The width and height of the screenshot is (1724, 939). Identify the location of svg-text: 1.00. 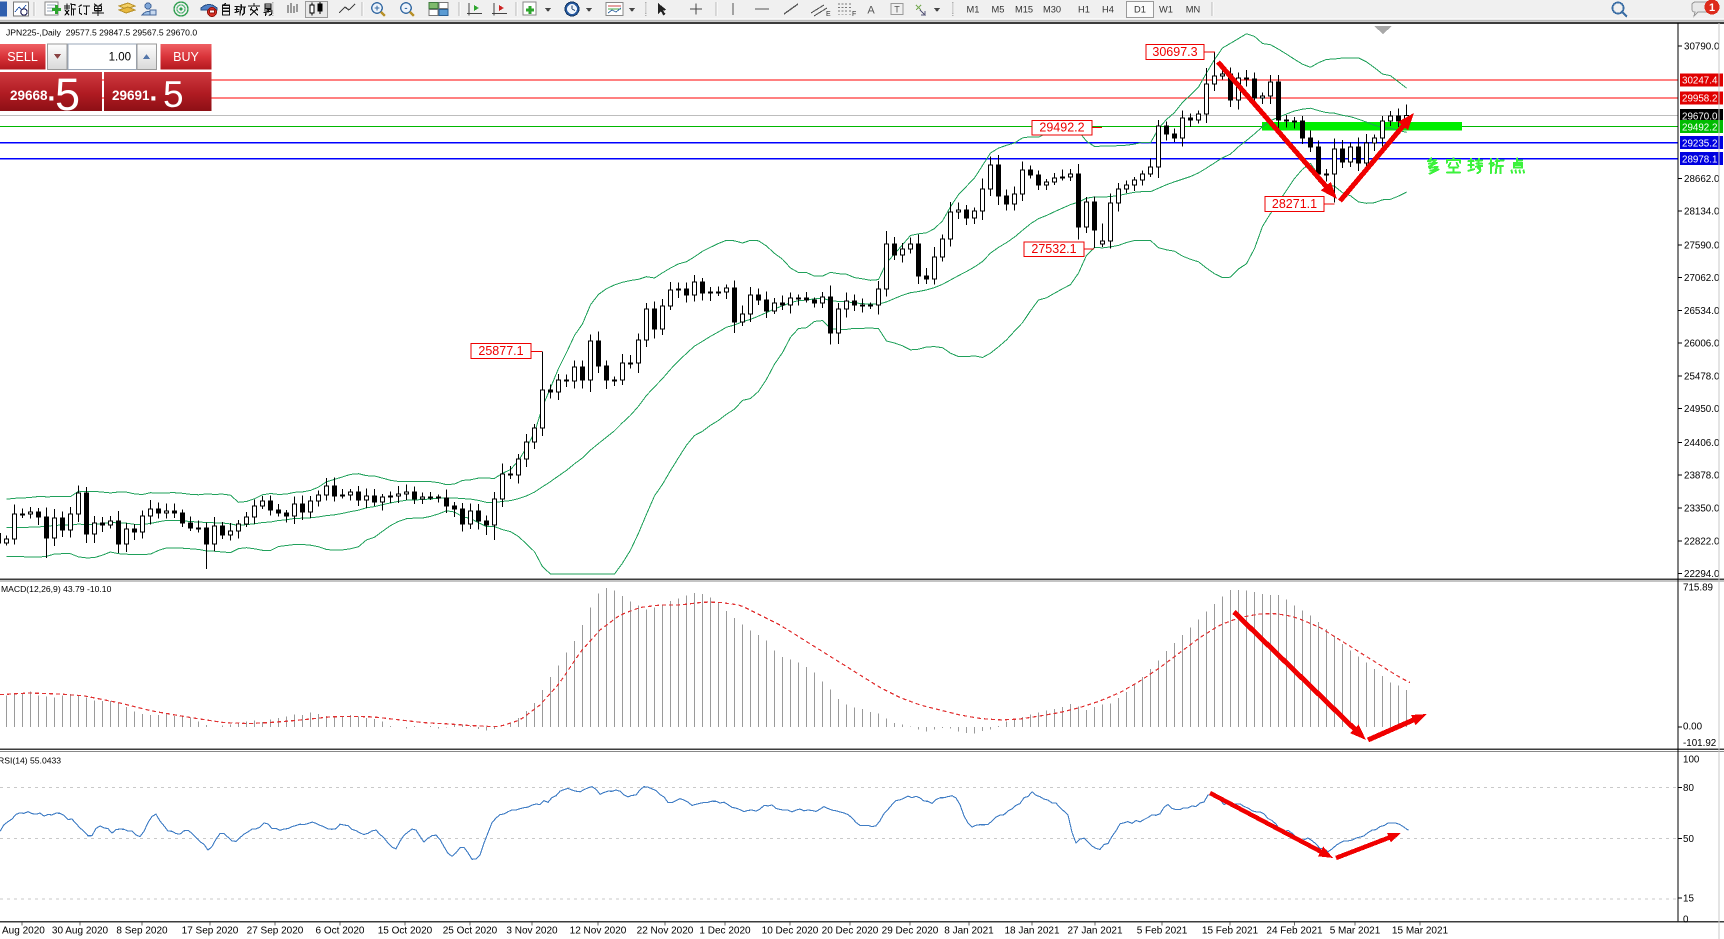
(120, 58).